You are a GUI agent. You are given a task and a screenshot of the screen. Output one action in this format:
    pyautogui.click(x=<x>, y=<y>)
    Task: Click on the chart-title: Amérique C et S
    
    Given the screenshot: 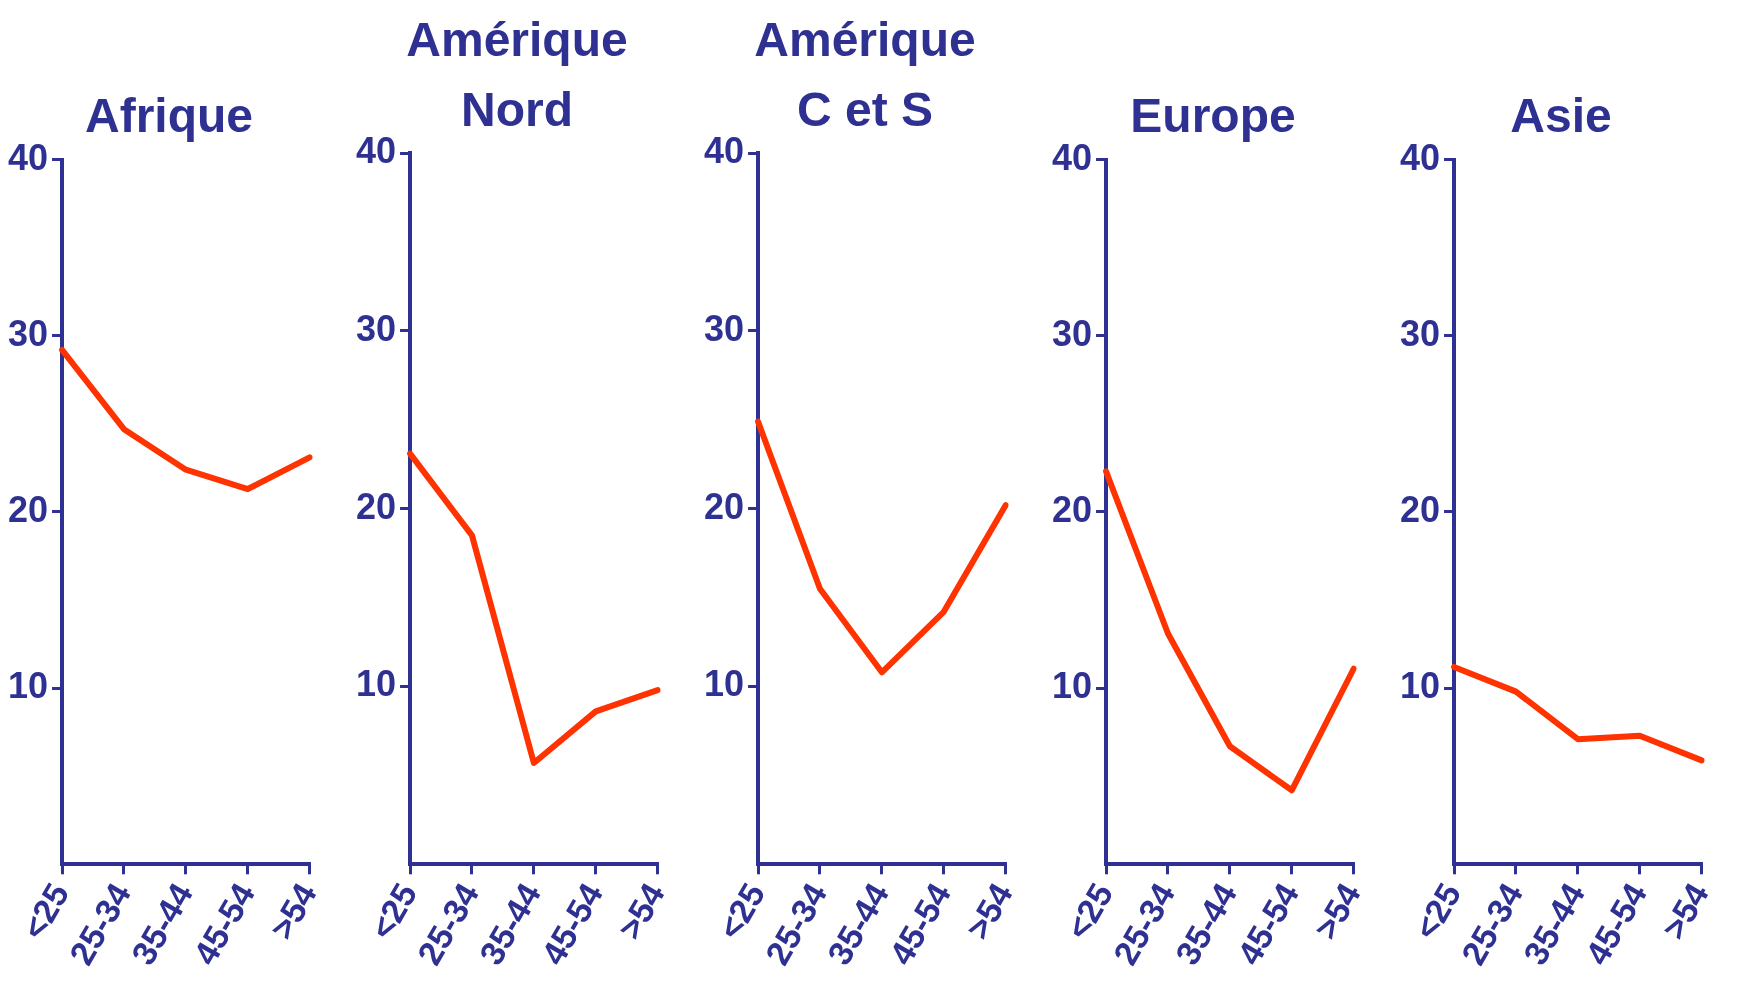 What is the action you would take?
    pyautogui.click(x=865, y=74)
    